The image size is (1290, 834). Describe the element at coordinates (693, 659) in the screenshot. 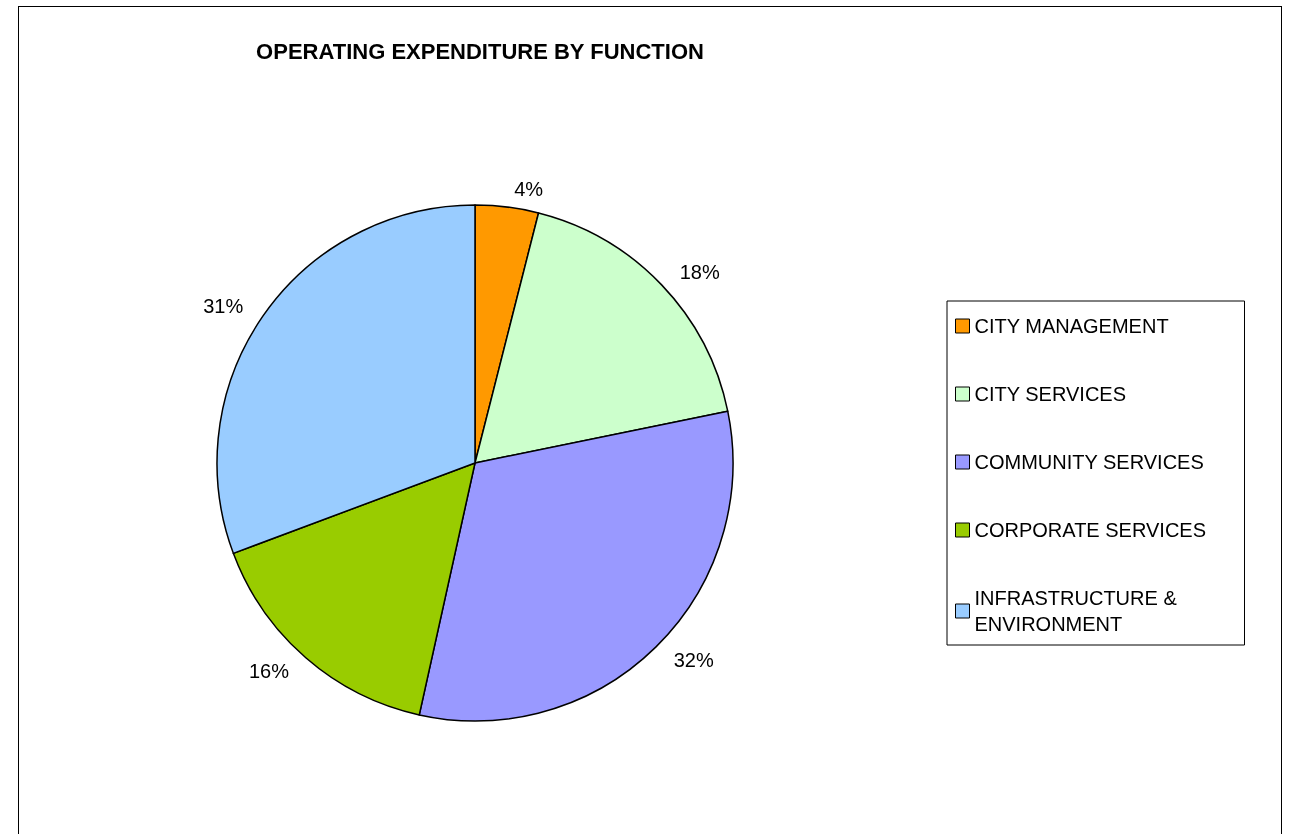

I see `data-label: 32%` at that location.